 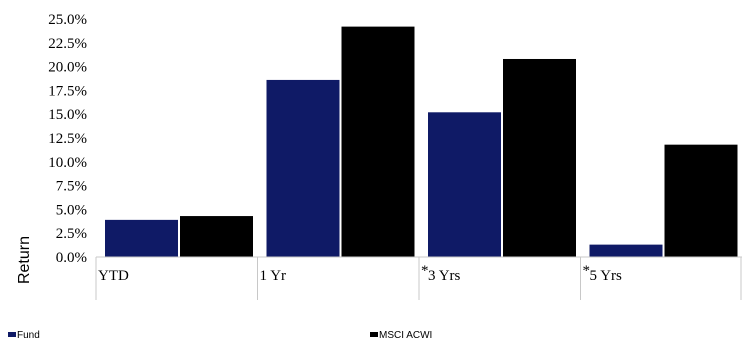 I want to click on x-category-label: 3 Yrs, so click(x=444, y=276).